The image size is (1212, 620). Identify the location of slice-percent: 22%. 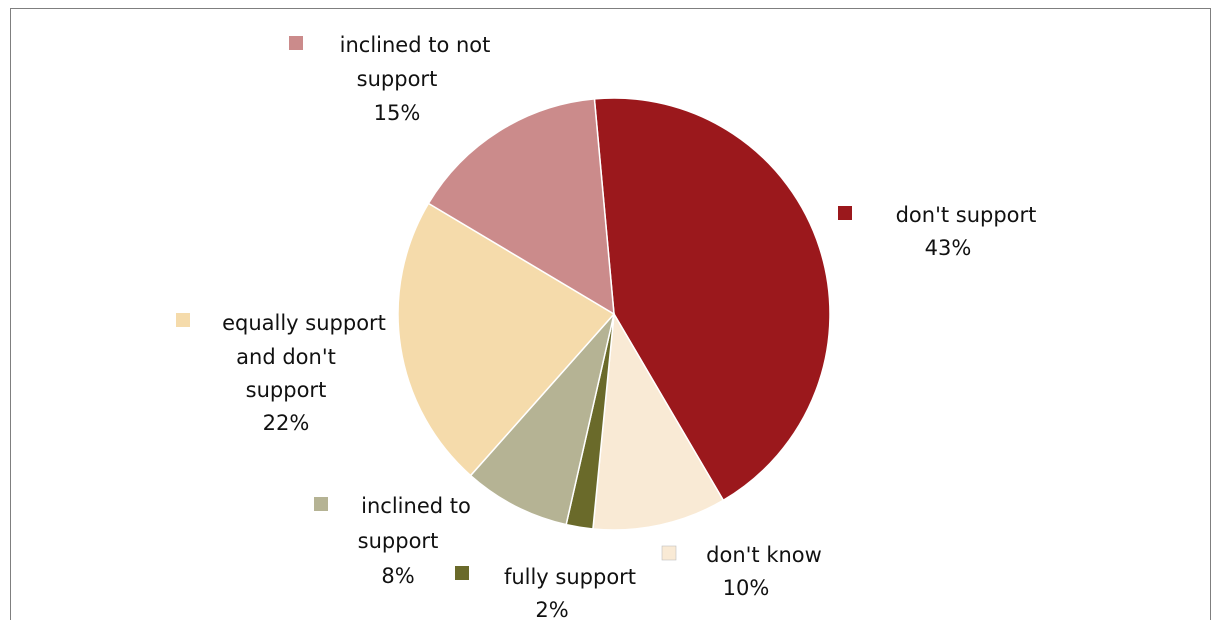
(286, 423).